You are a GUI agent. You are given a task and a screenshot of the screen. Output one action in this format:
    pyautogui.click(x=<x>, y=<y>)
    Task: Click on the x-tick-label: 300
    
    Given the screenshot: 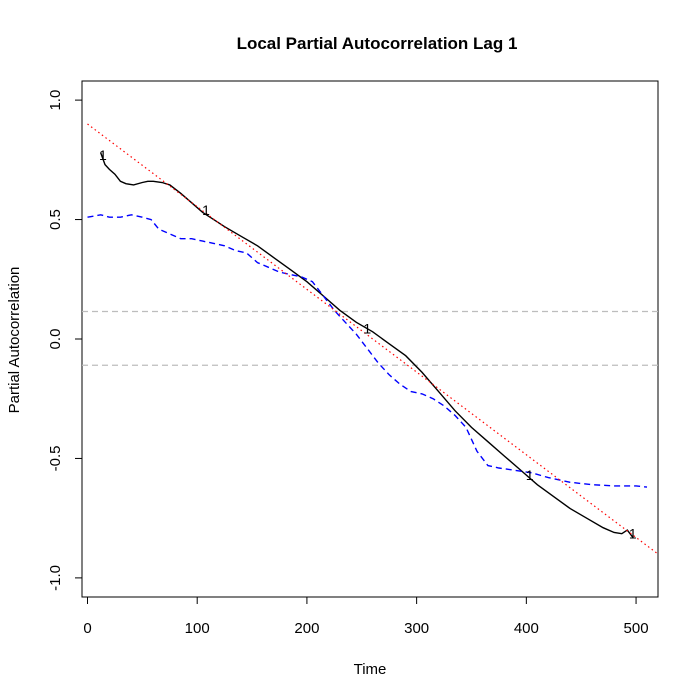 What is the action you would take?
    pyautogui.click(x=416, y=628)
    